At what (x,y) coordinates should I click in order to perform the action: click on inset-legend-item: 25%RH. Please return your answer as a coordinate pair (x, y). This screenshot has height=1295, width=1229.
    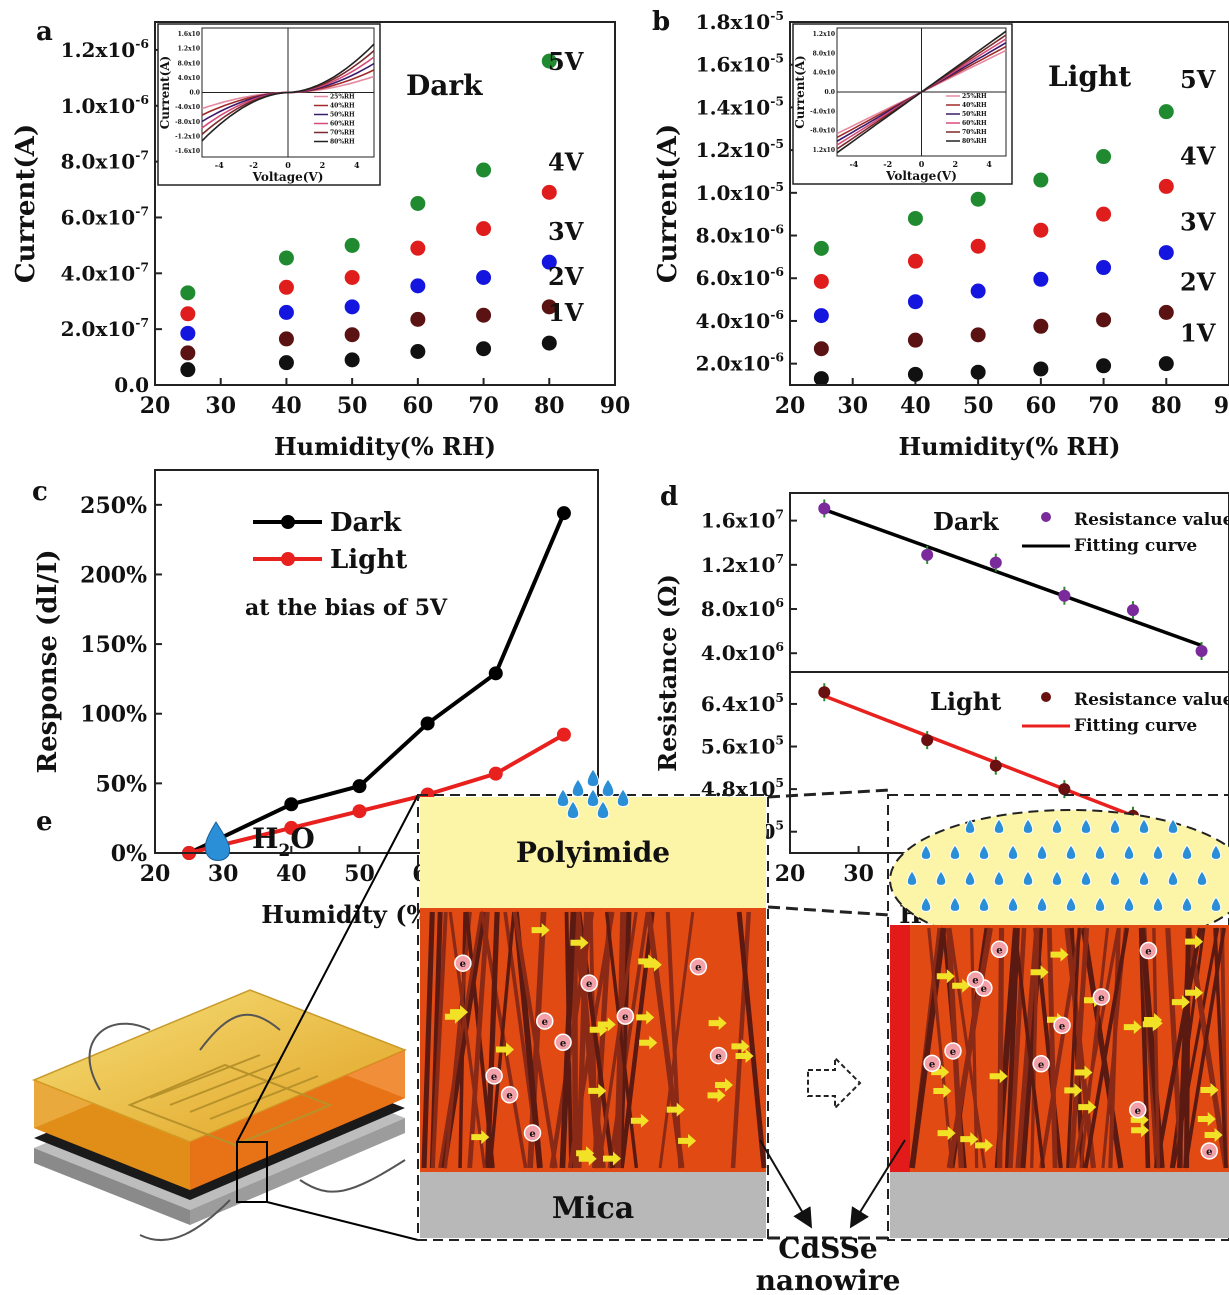
    Looking at the image, I should click on (342, 97).